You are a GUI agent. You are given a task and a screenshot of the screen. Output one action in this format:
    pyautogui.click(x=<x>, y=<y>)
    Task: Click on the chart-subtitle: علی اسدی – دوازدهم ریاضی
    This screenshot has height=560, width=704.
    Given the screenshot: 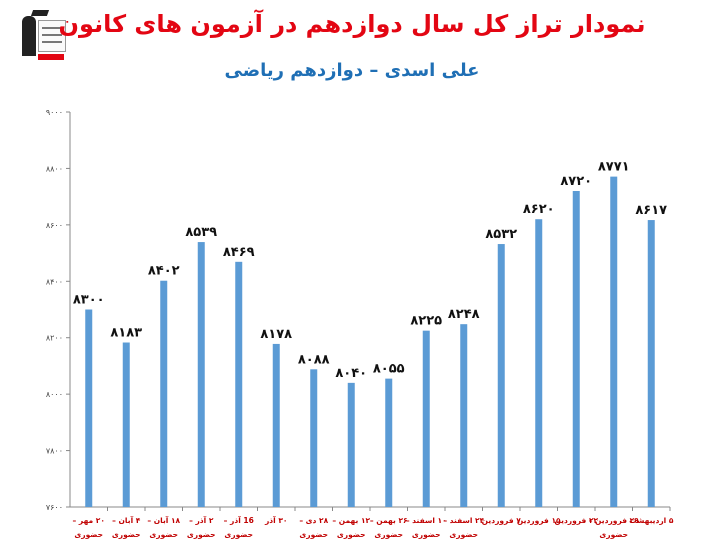 What is the action you would take?
    pyautogui.click(x=352, y=70)
    